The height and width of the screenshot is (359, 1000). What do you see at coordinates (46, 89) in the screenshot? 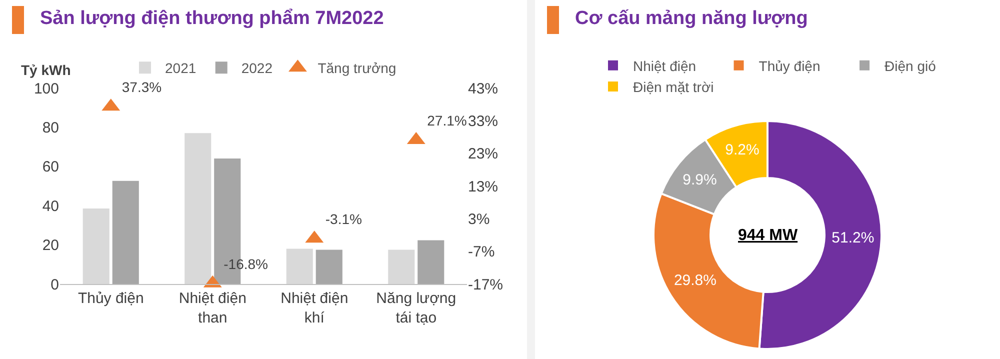
I see `y-tick-label: 100` at bounding box center [46, 89].